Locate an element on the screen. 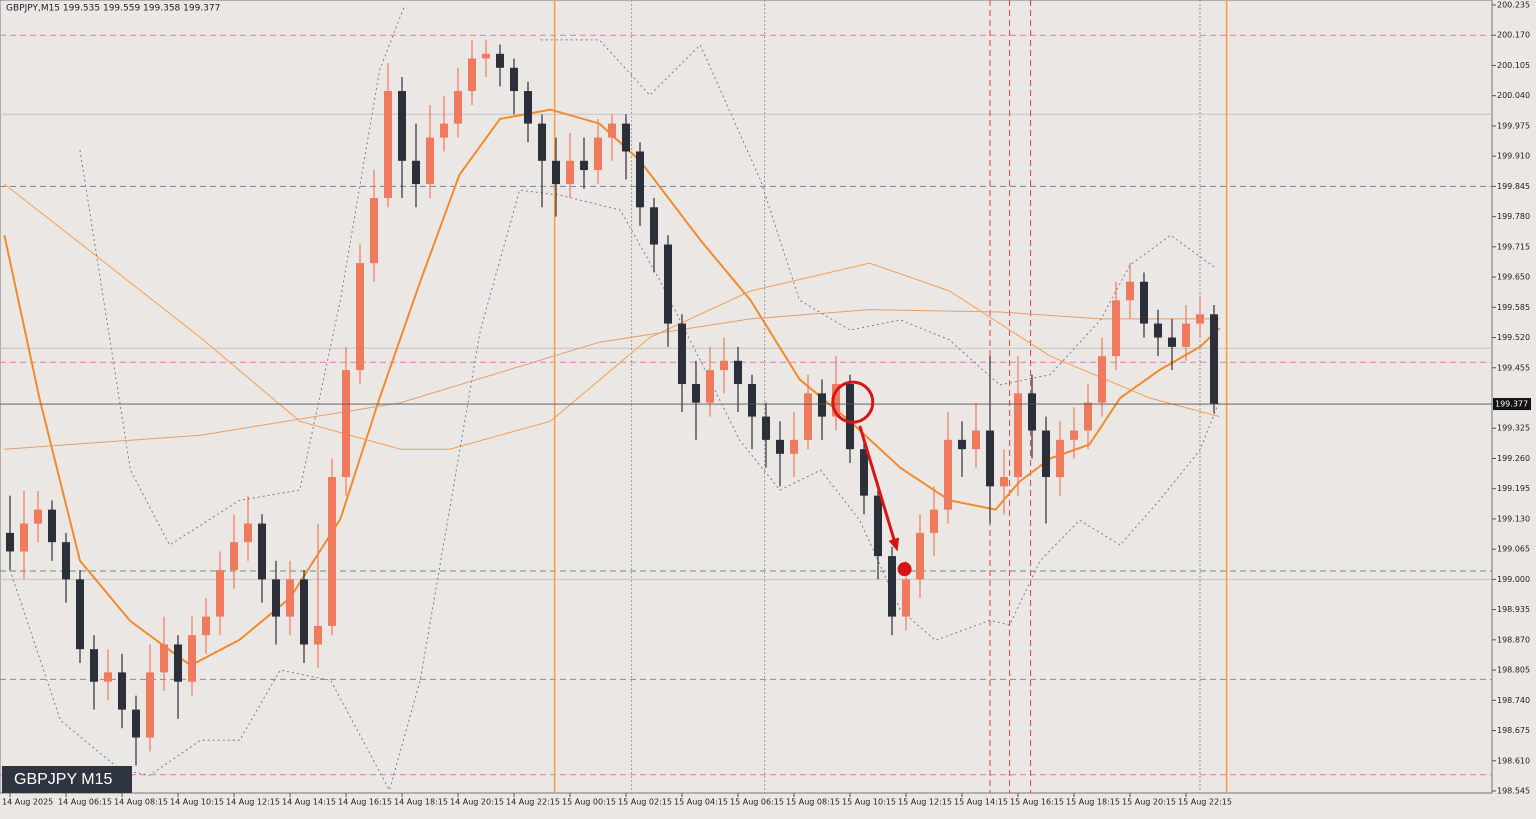  y-tick-label: 199.715 is located at coordinates (1513, 246).